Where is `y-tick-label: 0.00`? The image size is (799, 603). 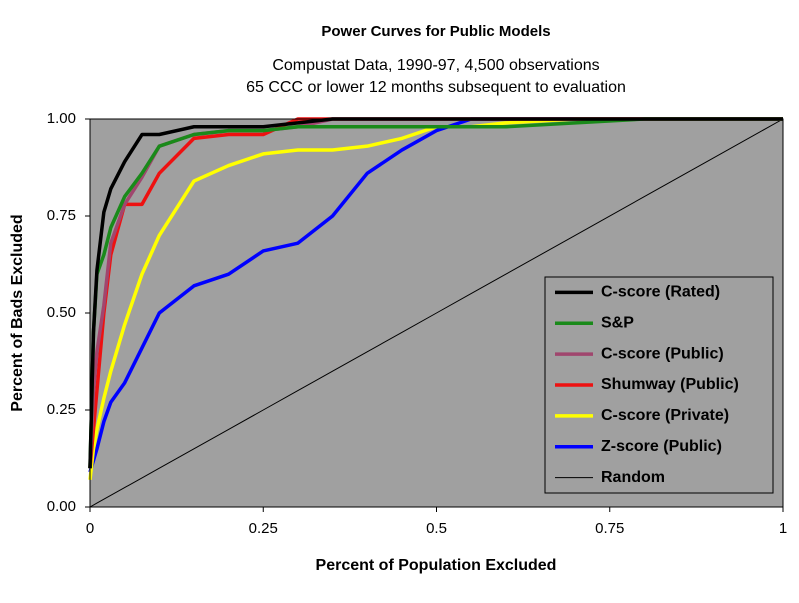
y-tick-label: 0.00 is located at coordinates (61, 506).